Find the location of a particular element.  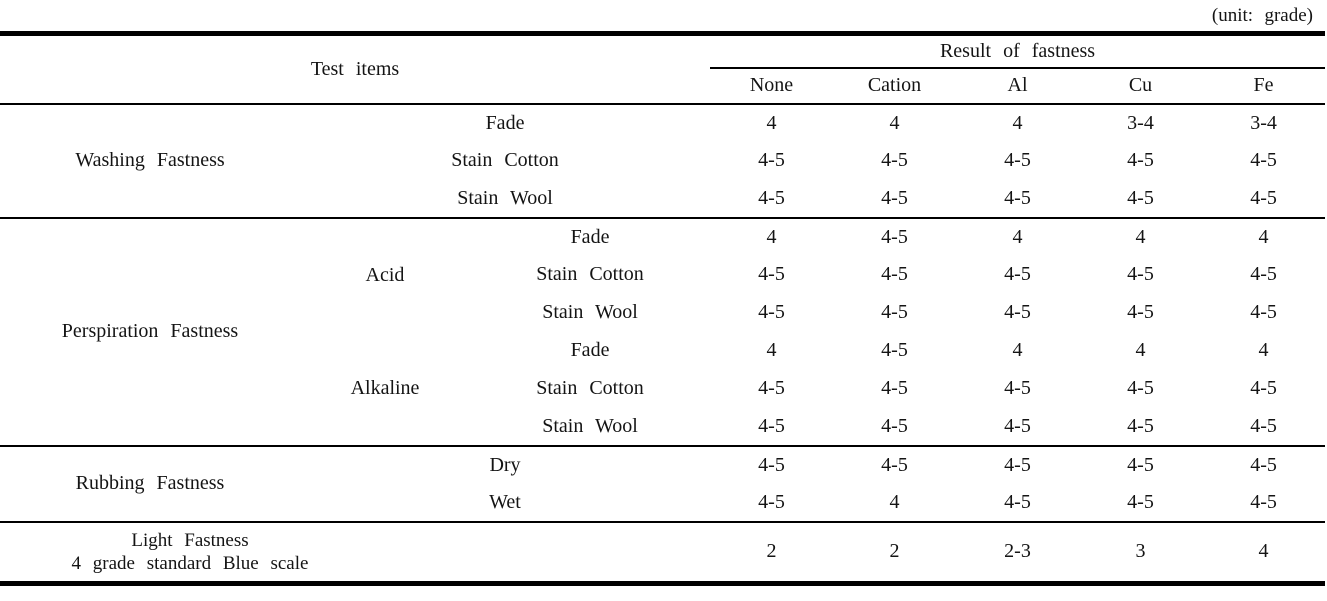

column-header-cu: Cu is located at coordinates (1141, 86).